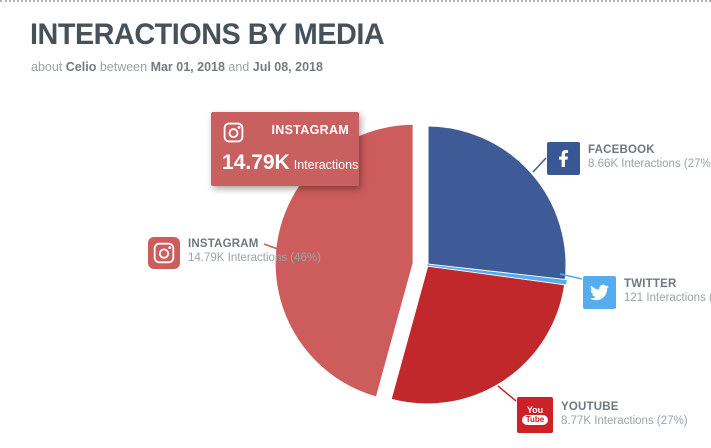 This screenshot has height=448, width=711. What do you see at coordinates (207, 34) in the screenshot?
I see `page-title: INTERACTIONS BY MEDIA` at bounding box center [207, 34].